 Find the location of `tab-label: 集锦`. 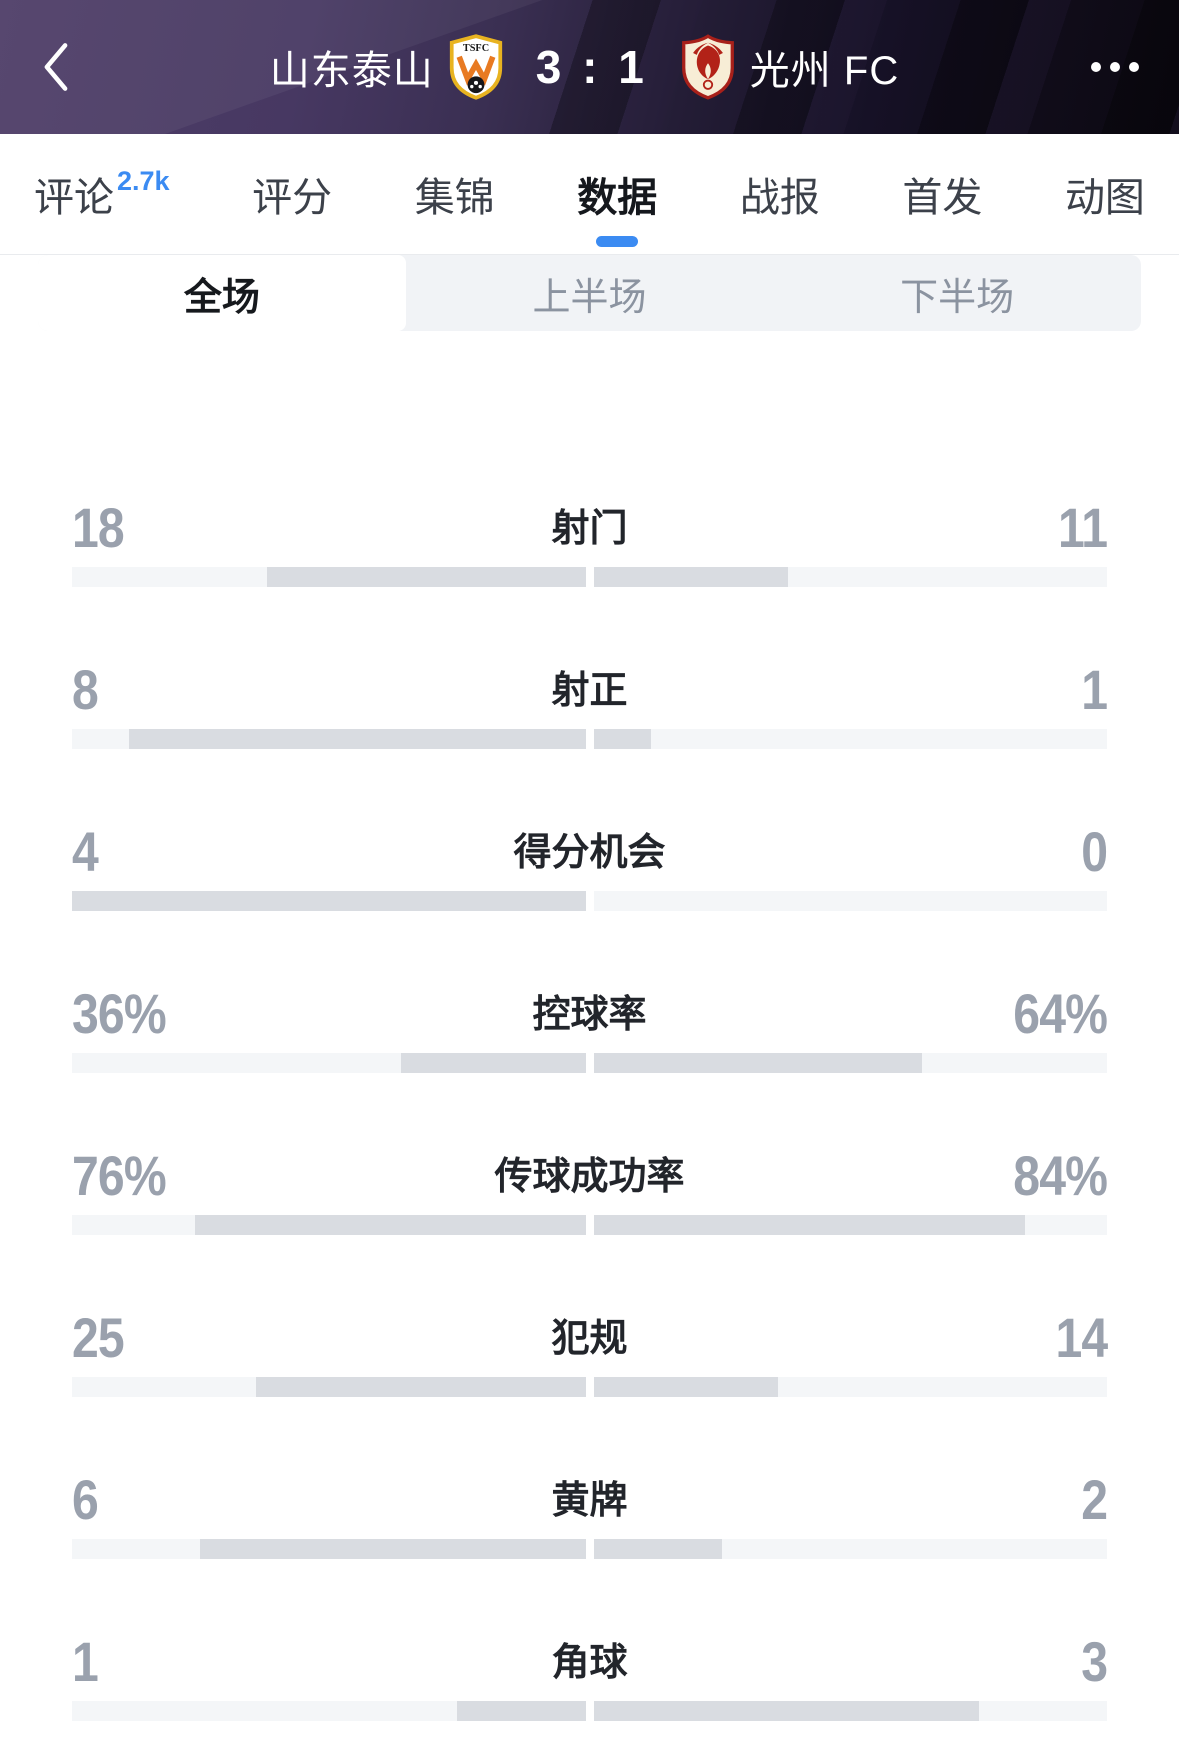

tab-label: 集锦 is located at coordinates (454, 198).